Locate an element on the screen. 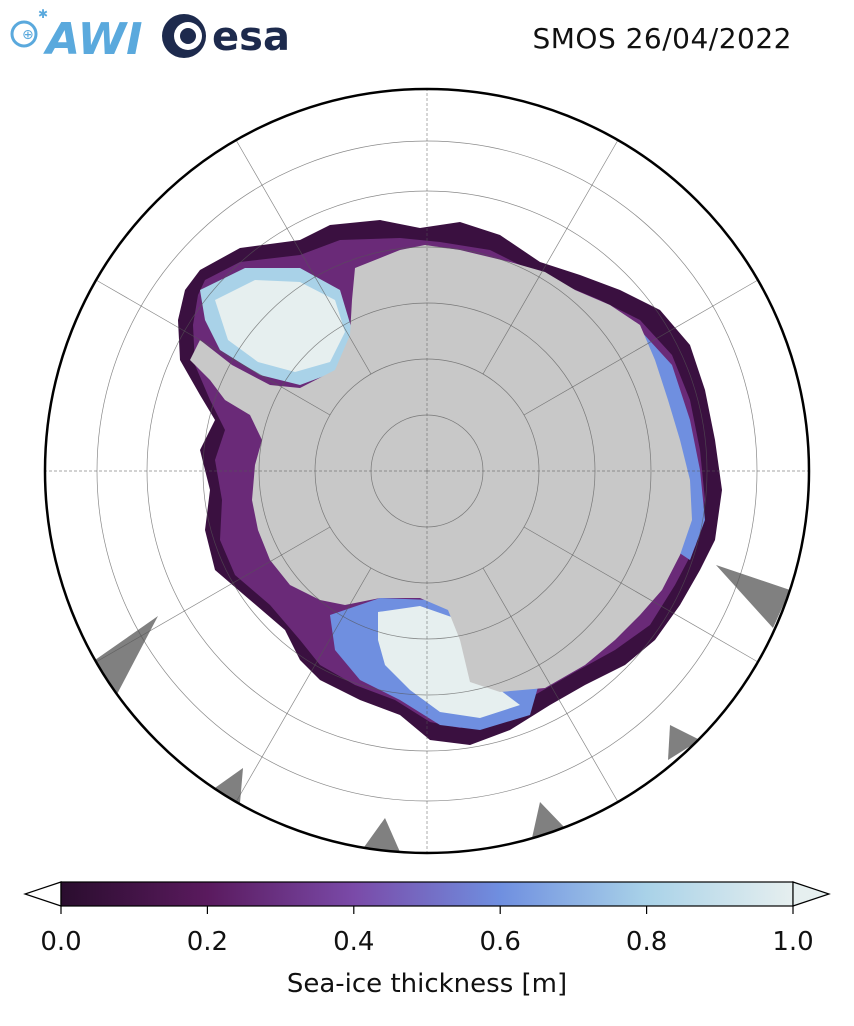 The height and width of the screenshot is (1026, 854). colorbar-gradient is located at coordinates (427, 894).